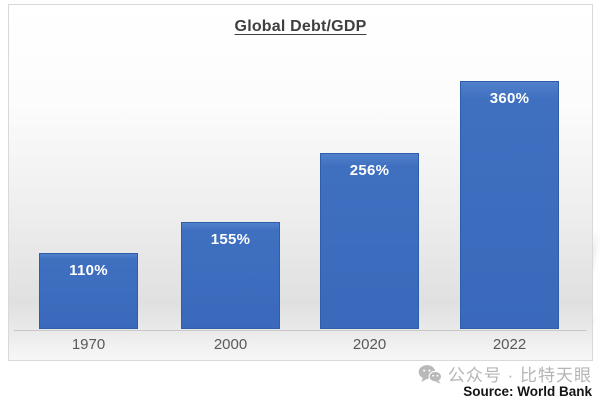 The height and width of the screenshot is (400, 600). What do you see at coordinates (88, 344) in the screenshot?
I see `x-axis-label-1970: 1970` at bounding box center [88, 344].